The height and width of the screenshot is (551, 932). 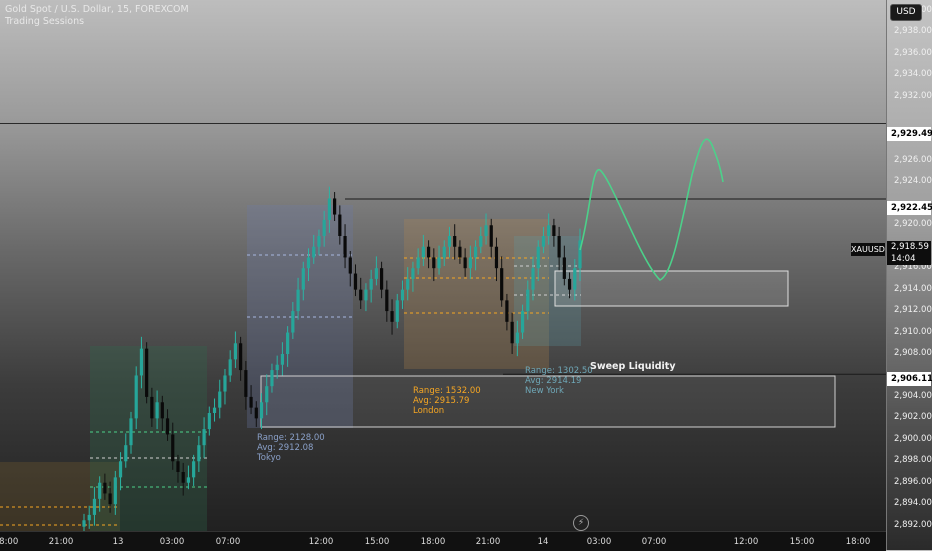 I want to click on tokyo-session-label: Range: 2128.00 Avg: 2912.08 Tokyo, so click(x=291, y=448).